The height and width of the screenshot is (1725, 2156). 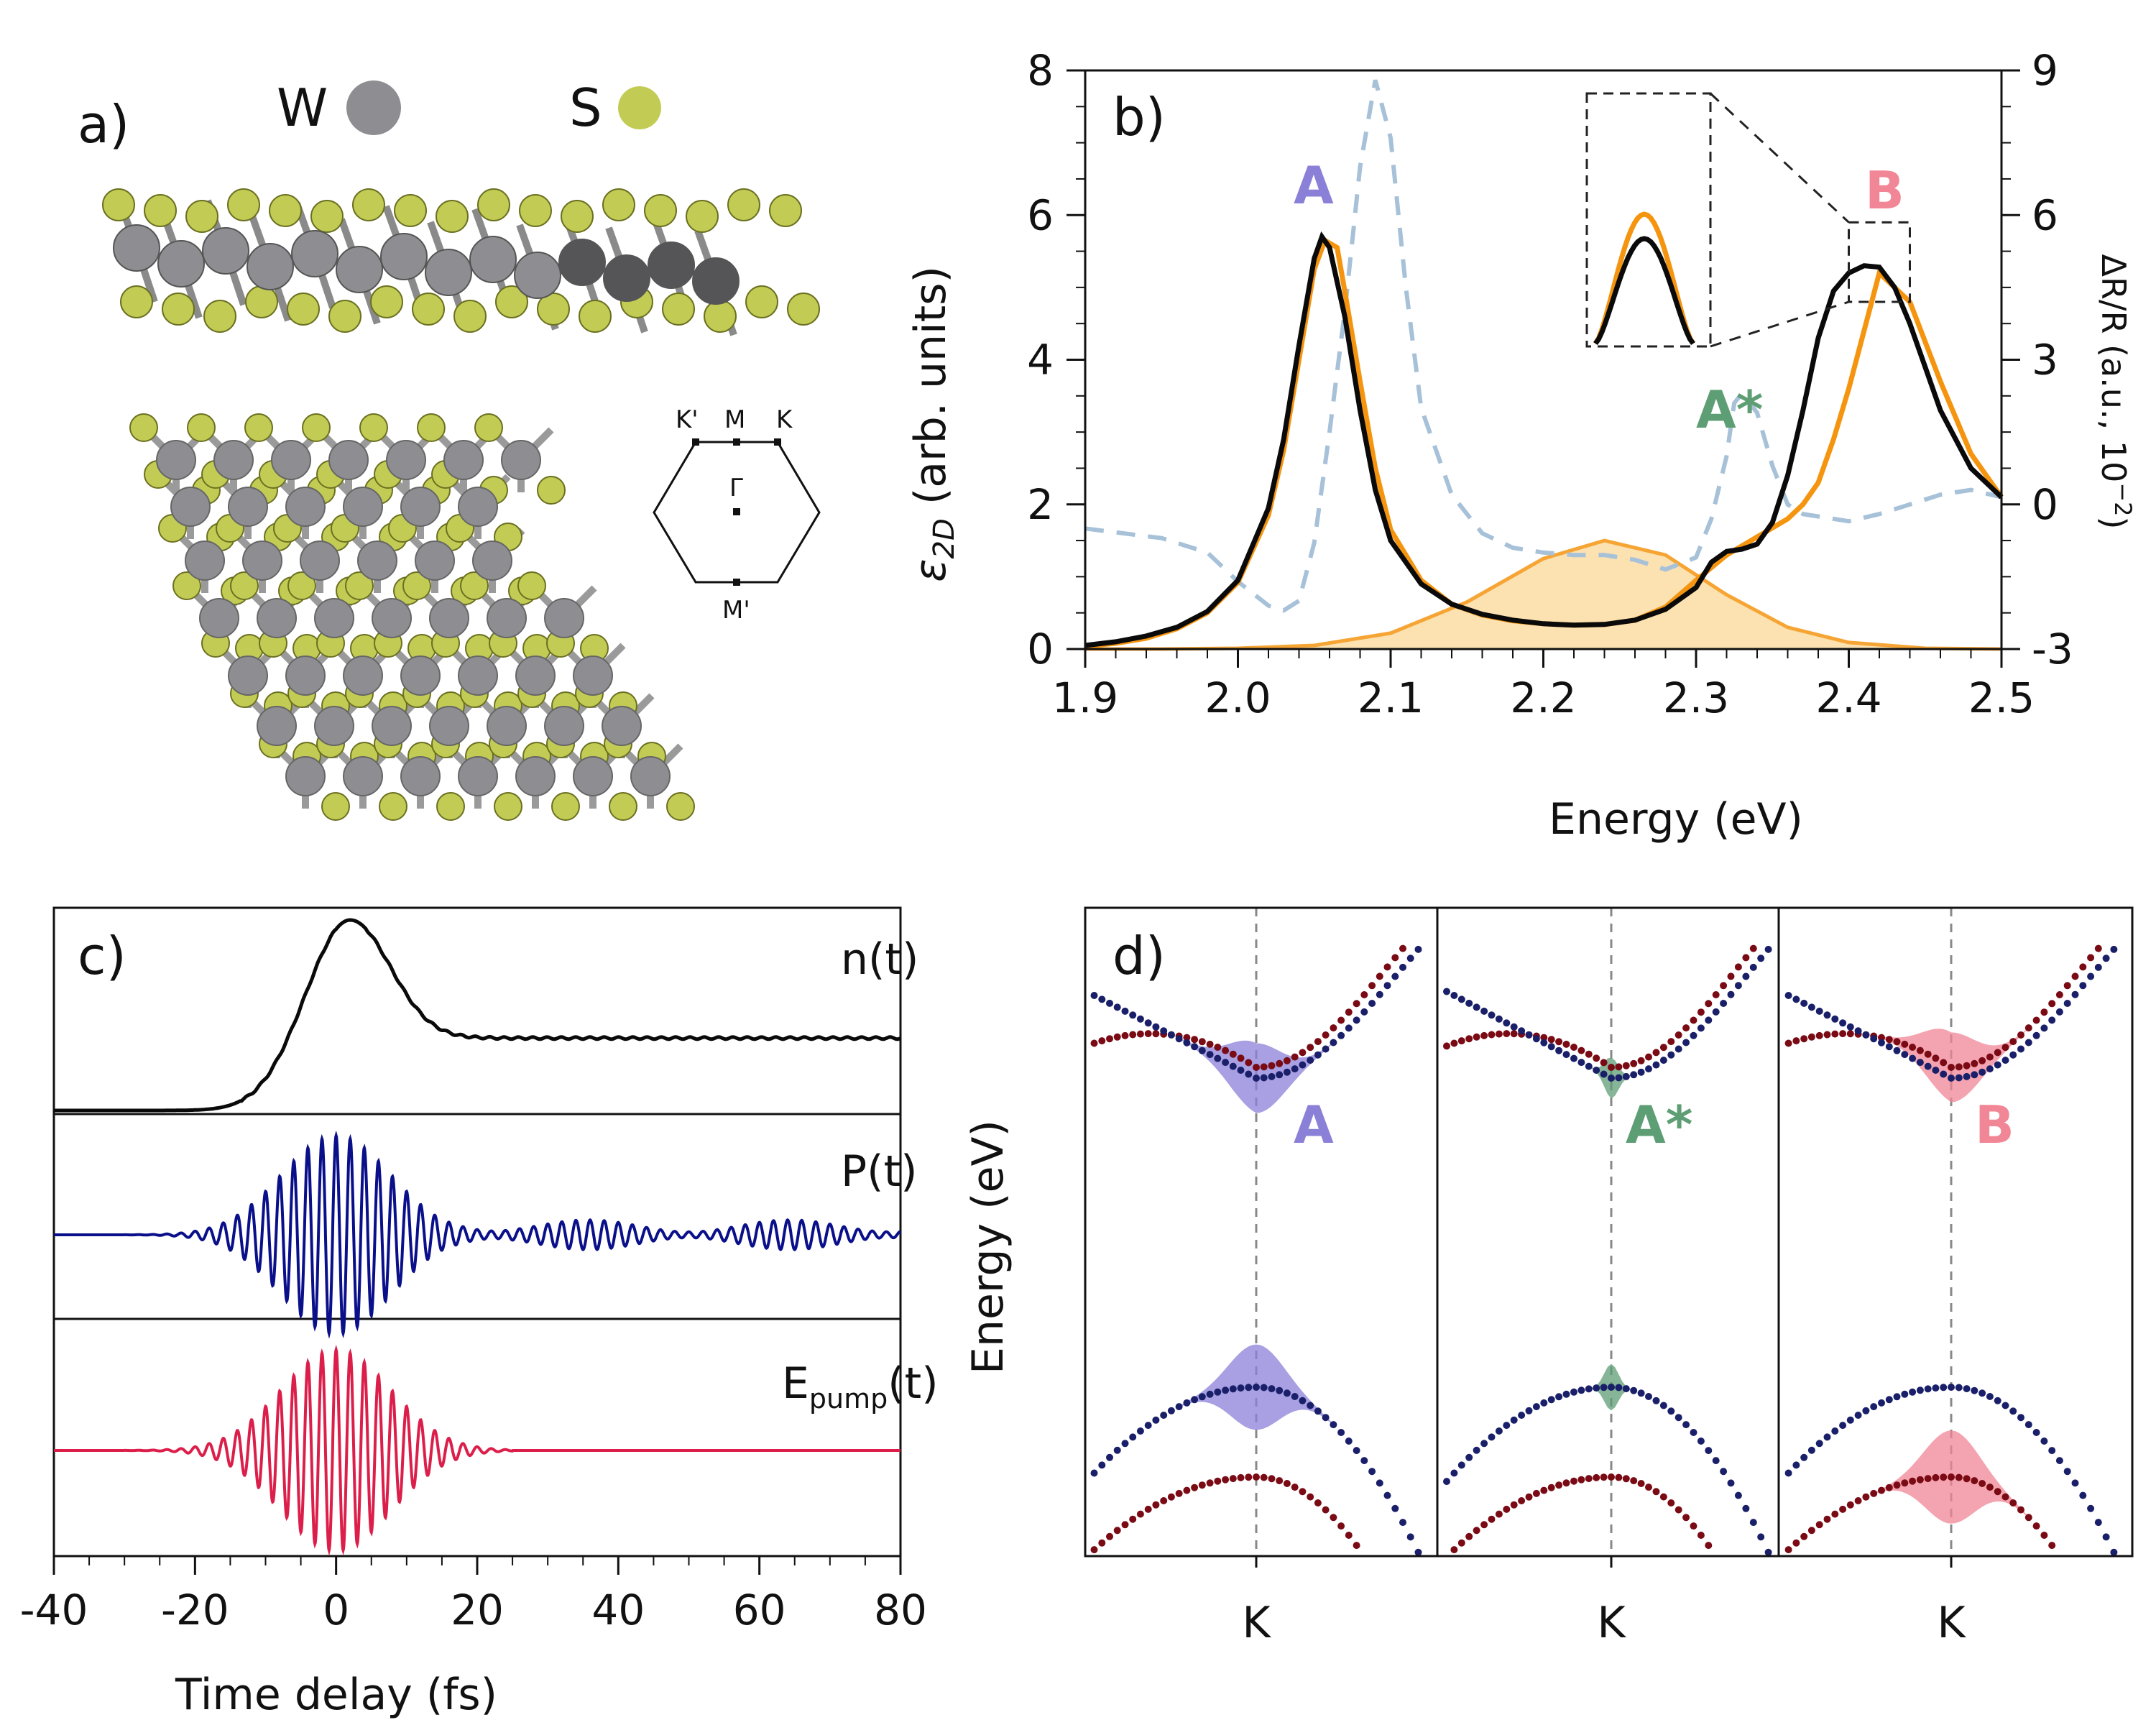 I want to click on panel-b-ylabel: ε2D (arb. units), so click(x=934, y=424).